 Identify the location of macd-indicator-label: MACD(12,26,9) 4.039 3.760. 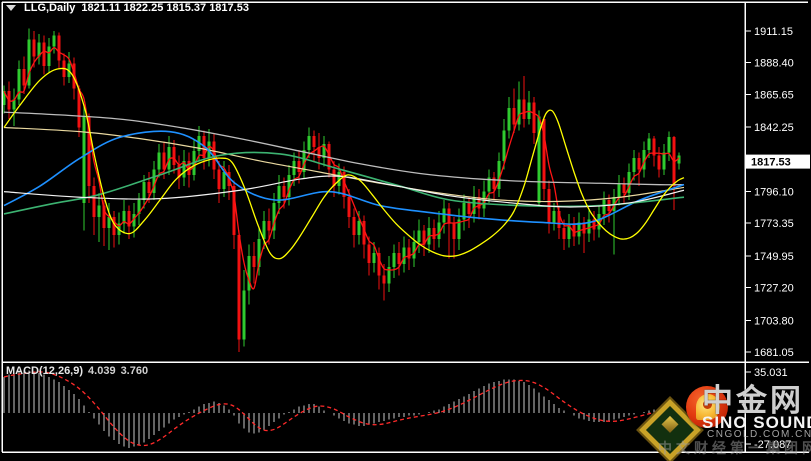
(77, 371).